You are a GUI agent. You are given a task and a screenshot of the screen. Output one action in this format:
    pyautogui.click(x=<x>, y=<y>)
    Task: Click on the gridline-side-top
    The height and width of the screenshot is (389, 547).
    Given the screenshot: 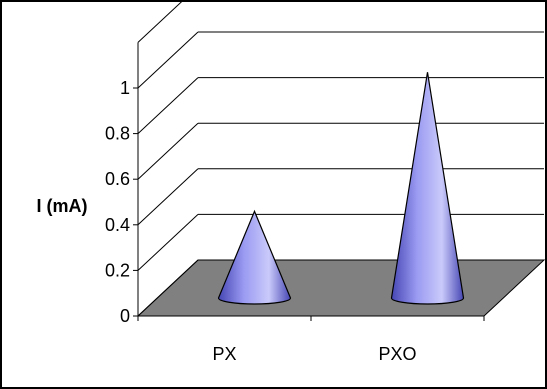 What is the action you would take?
    pyautogui.click(x=161, y=21)
    